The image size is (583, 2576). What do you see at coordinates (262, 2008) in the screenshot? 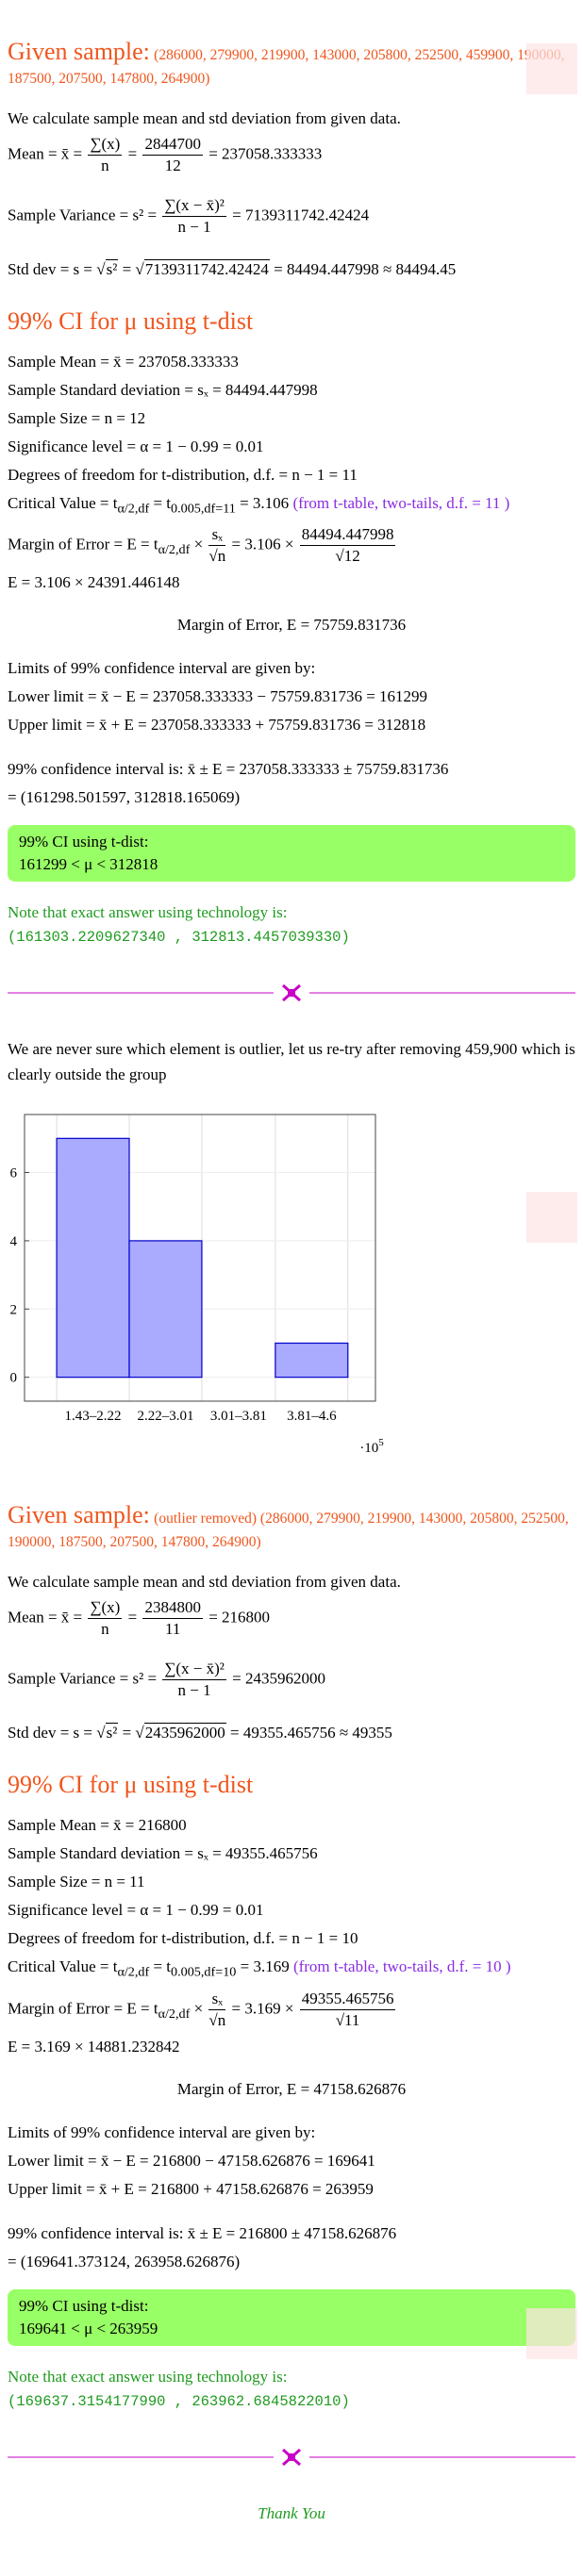
I see `math-text: = 3.169 ×` at bounding box center [262, 2008].